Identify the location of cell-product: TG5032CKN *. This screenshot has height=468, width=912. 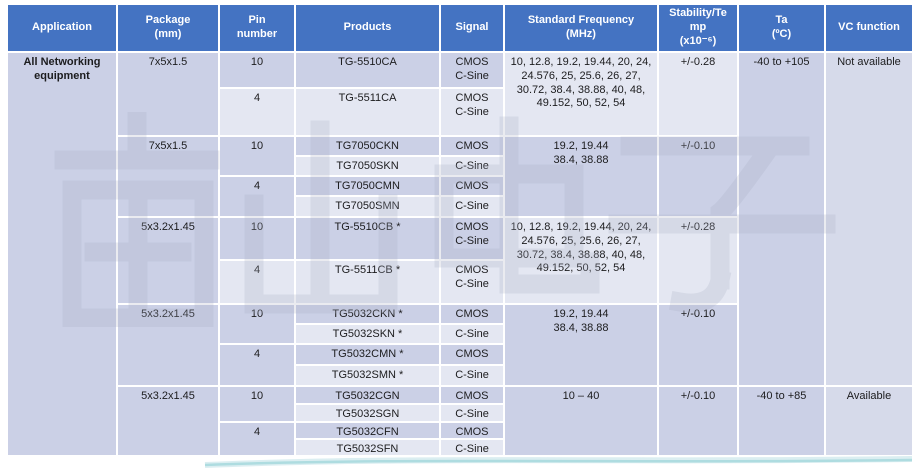
(367, 314).